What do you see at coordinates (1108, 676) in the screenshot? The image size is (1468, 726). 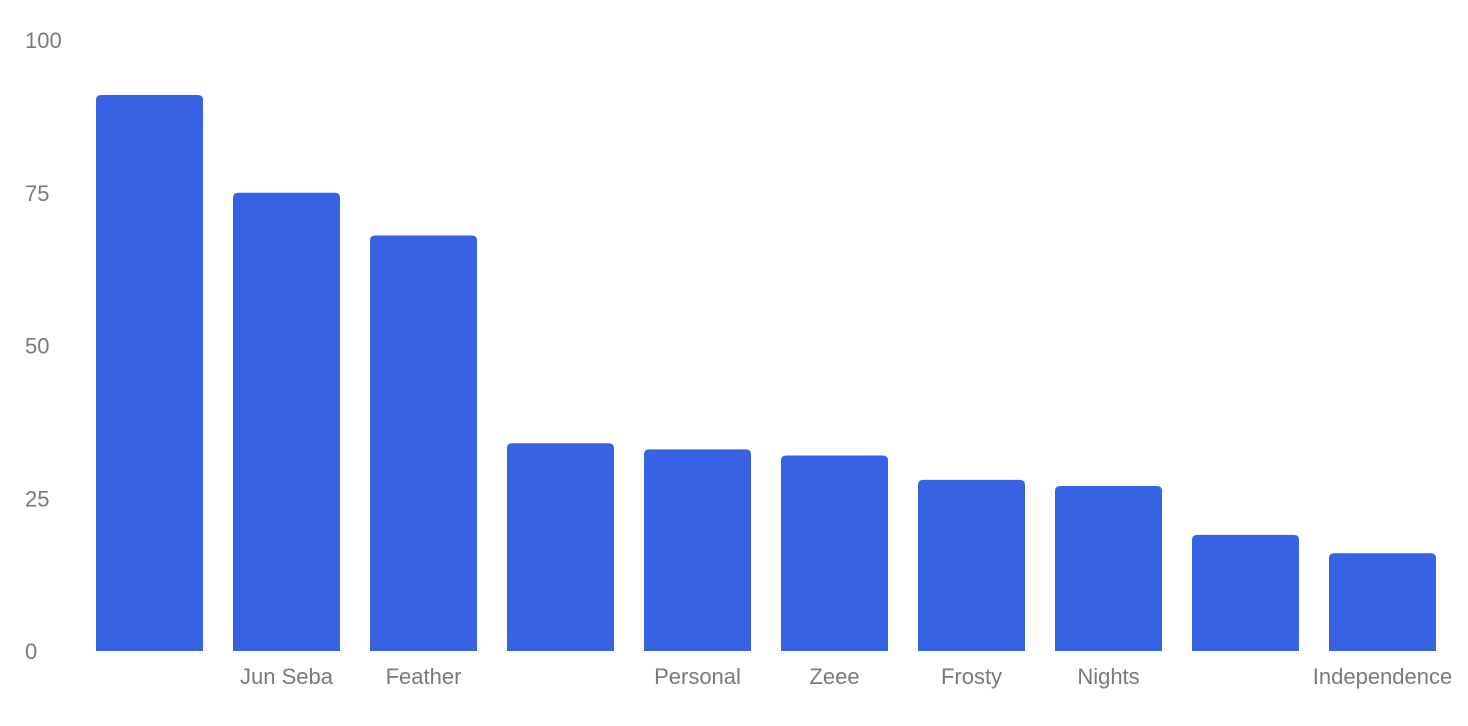 I see `x-tick-label: Nights` at bounding box center [1108, 676].